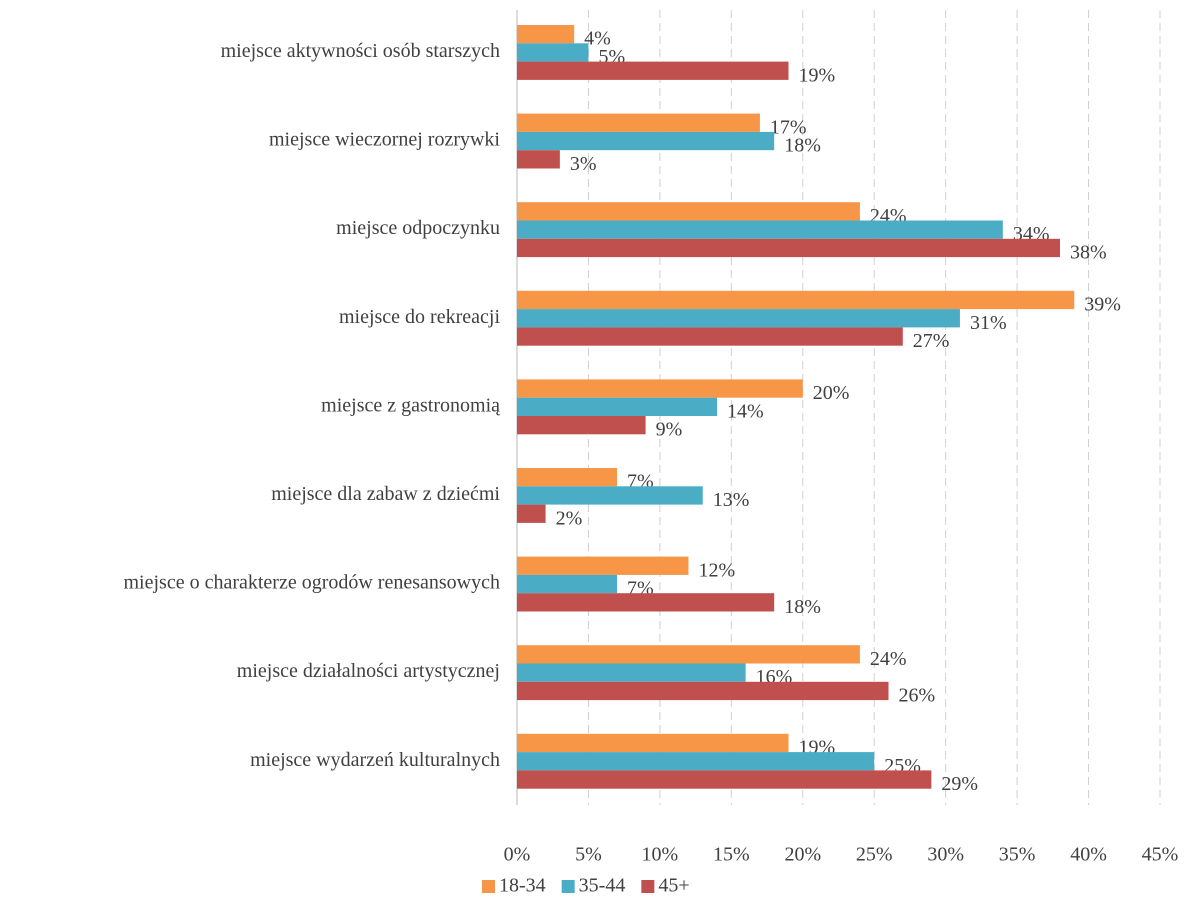 This screenshot has width=1191, height=904. I want to click on x-tick-label: 40%, so click(1088, 855).